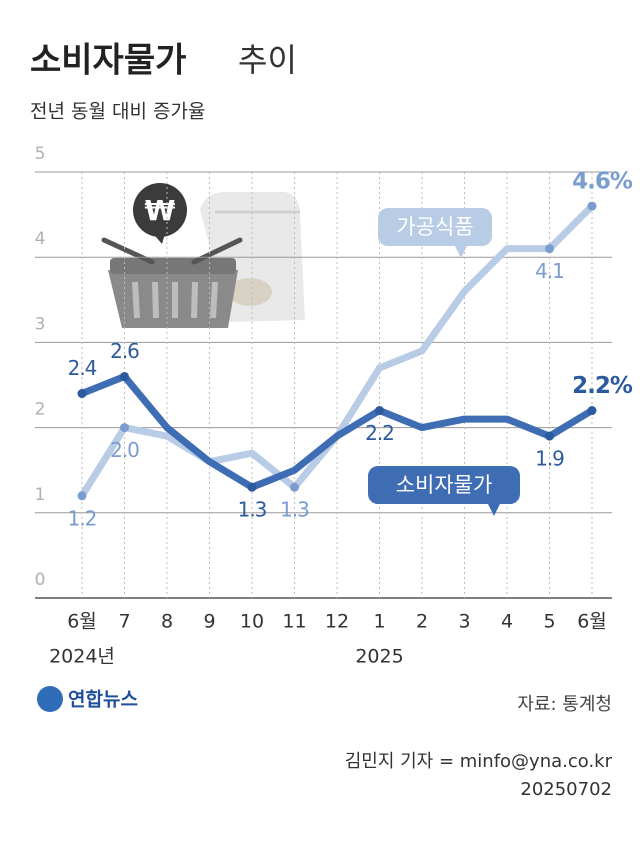 The image size is (640, 864). I want to click on date: 20250702, so click(566, 789).